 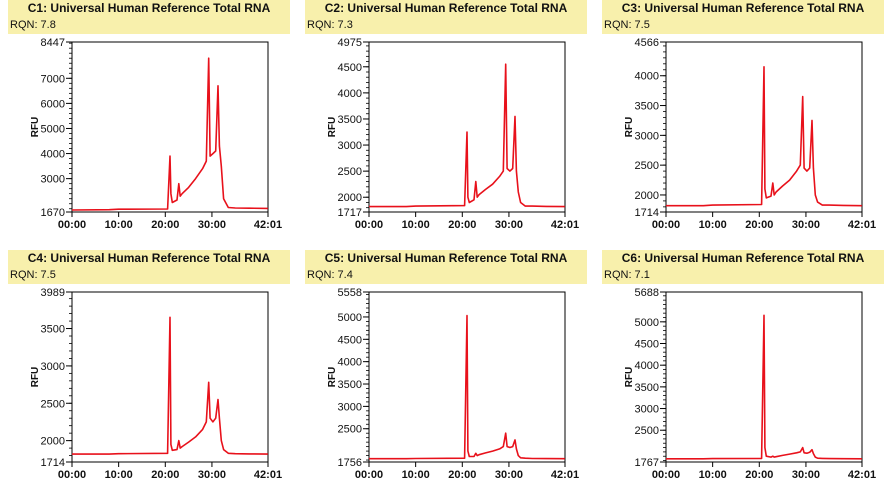 What do you see at coordinates (53, 293) in the screenshot?
I see `y-tick-label: 3989` at bounding box center [53, 293].